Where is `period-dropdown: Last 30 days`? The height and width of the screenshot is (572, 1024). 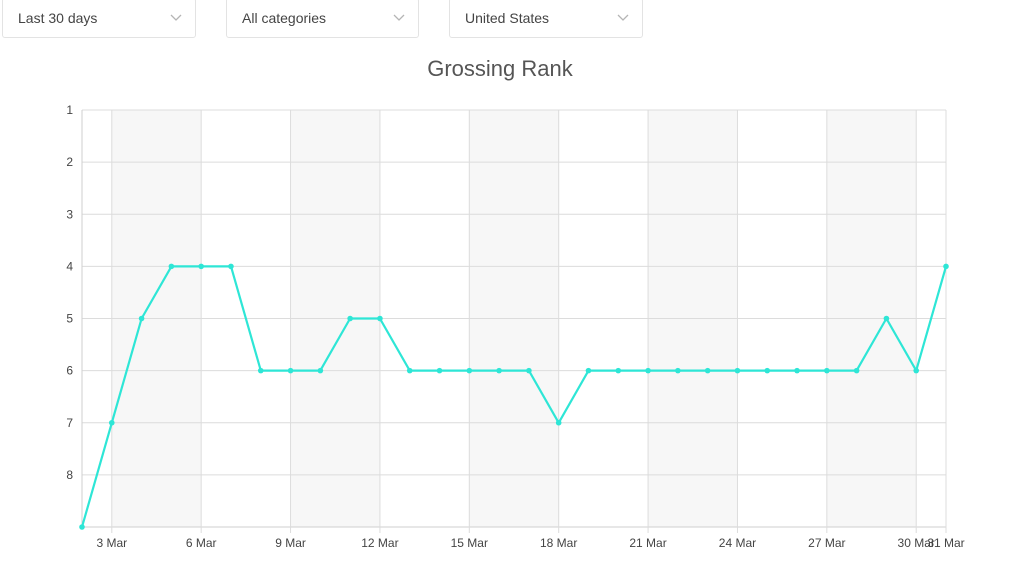
period-dropdown: Last 30 days is located at coordinates (99, 19).